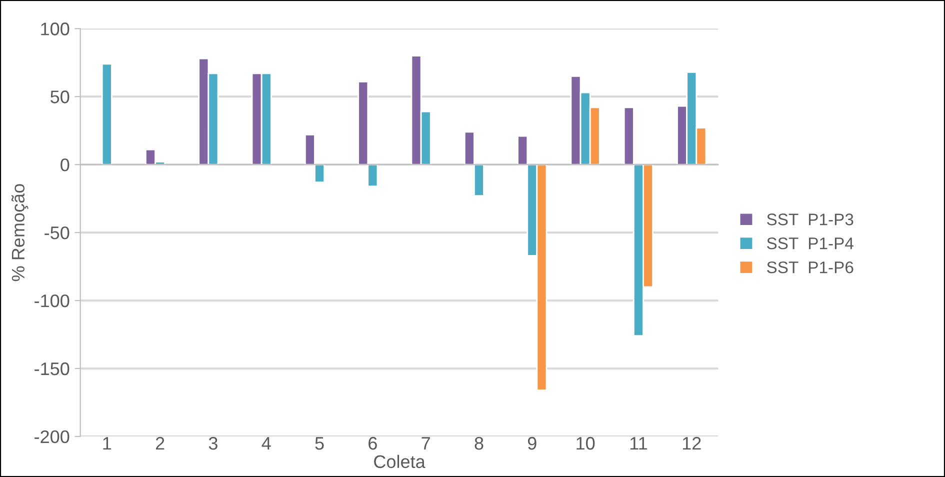 Image resolution: width=945 pixels, height=477 pixels. I want to click on x-axis-title: Coleta, so click(400, 461).